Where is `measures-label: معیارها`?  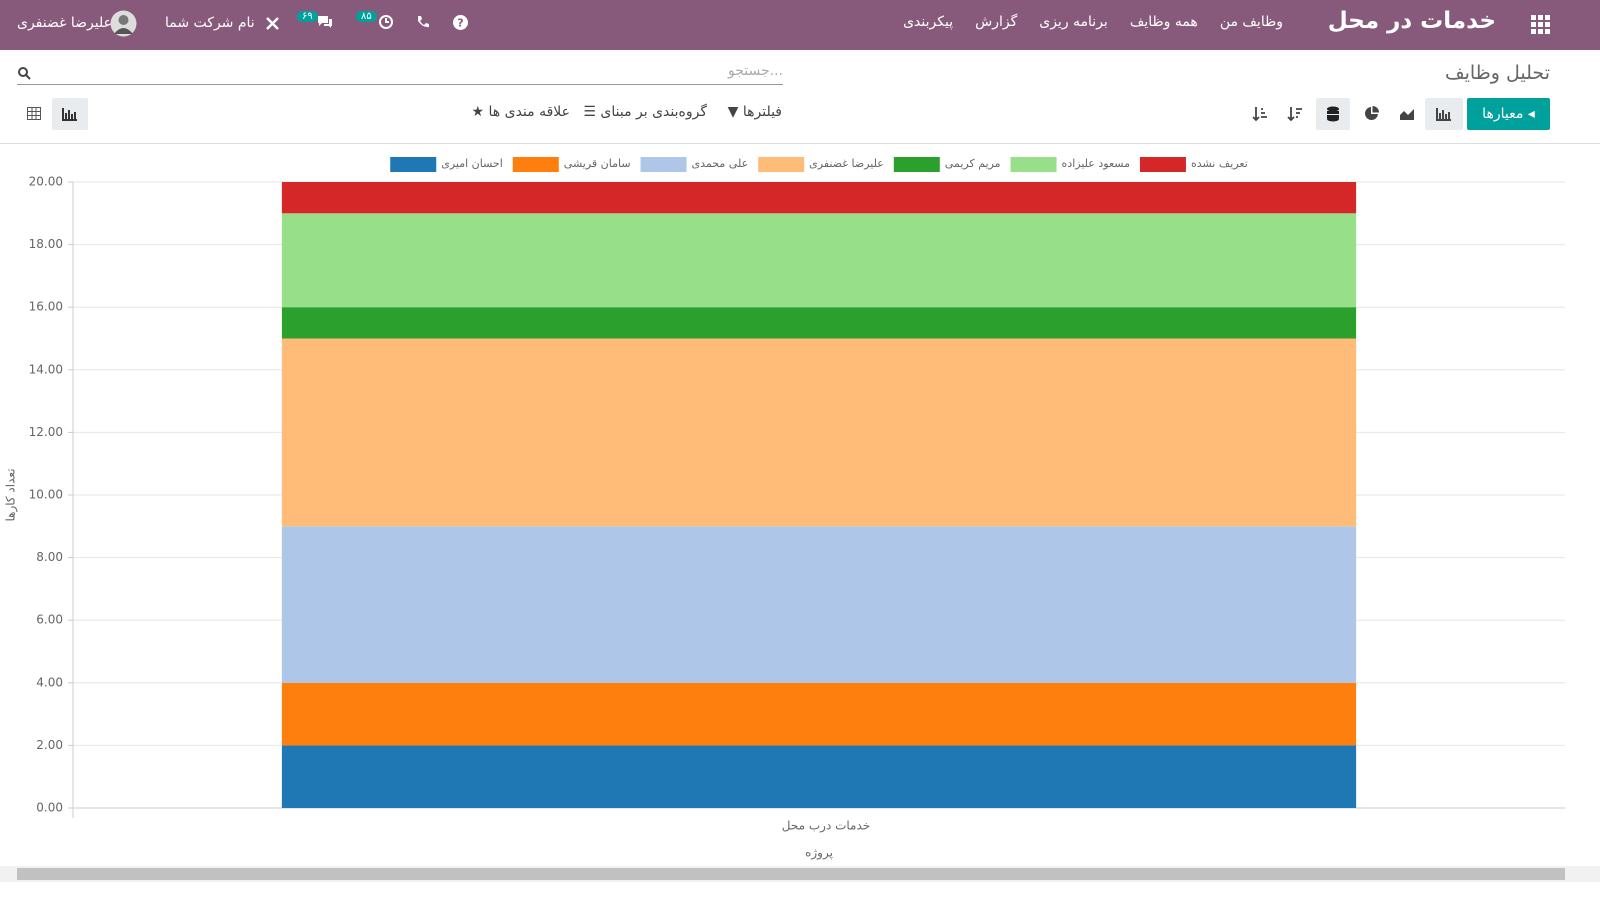
measures-label: معیارها is located at coordinates (1503, 114).